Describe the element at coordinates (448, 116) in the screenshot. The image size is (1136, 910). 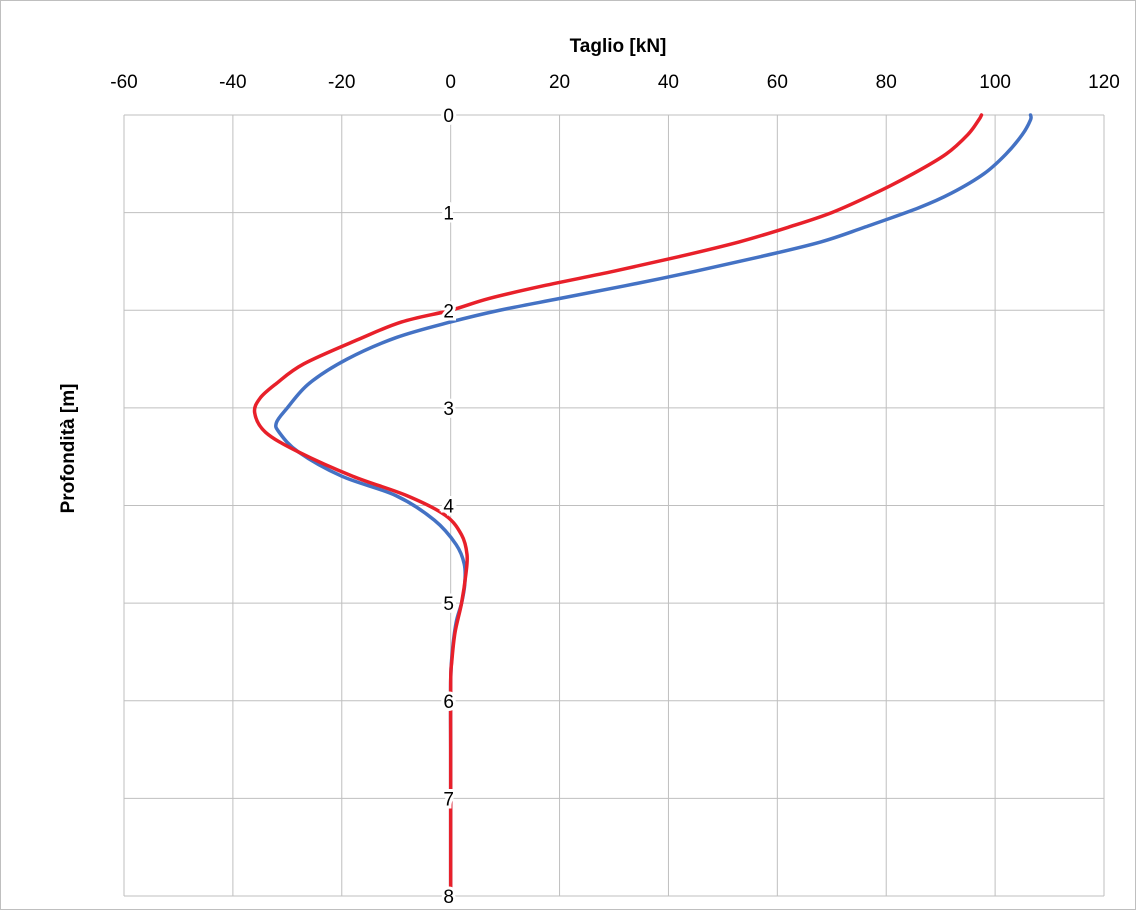
I see `y-tick-label: 0` at that location.